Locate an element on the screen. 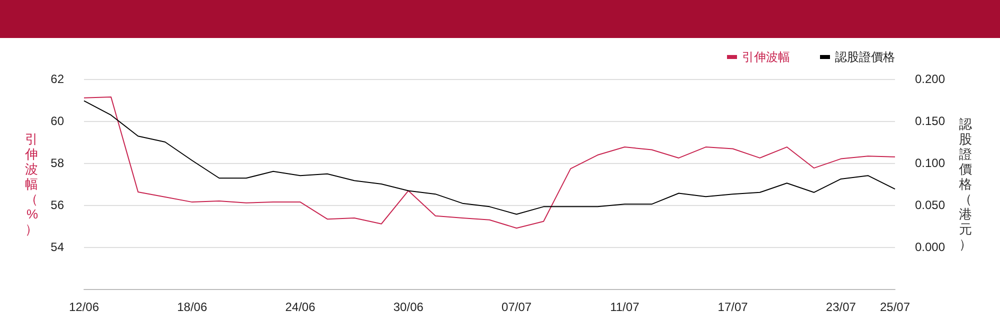 This screenshot has width=1000, height=324. y-tick-label: 58 is located at coordinates (57, 163).